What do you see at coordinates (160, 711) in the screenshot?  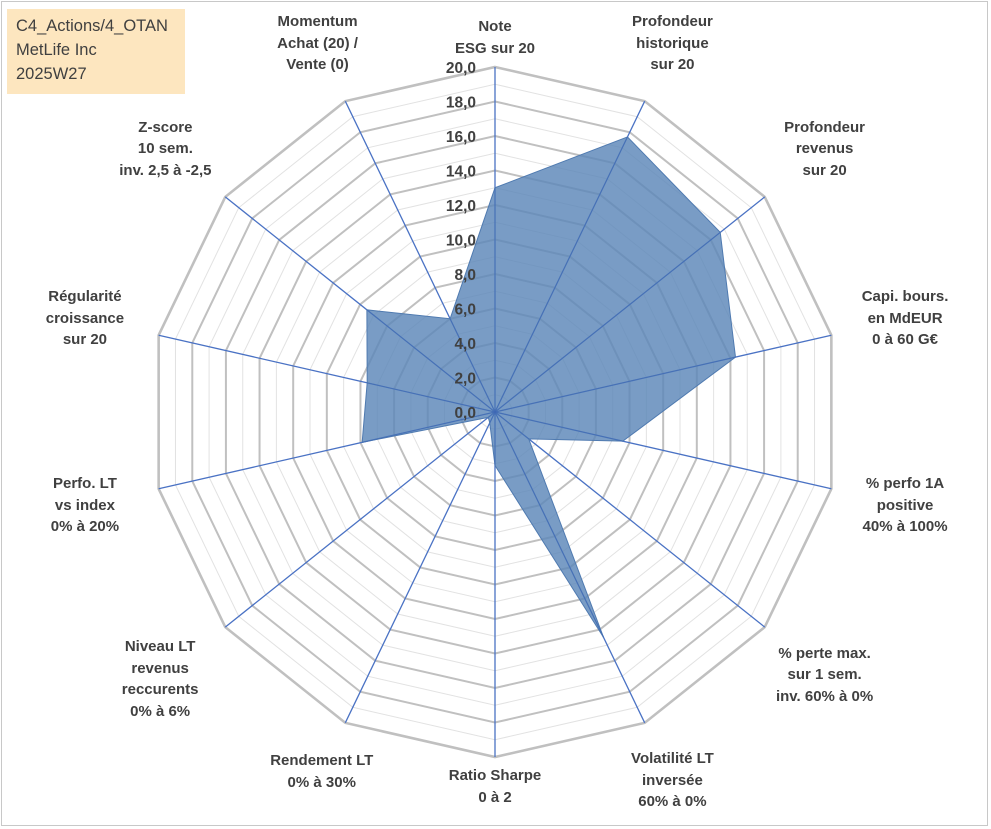 I see `axis-label-line: 0% à 6%` at bounding box center [160, 711].